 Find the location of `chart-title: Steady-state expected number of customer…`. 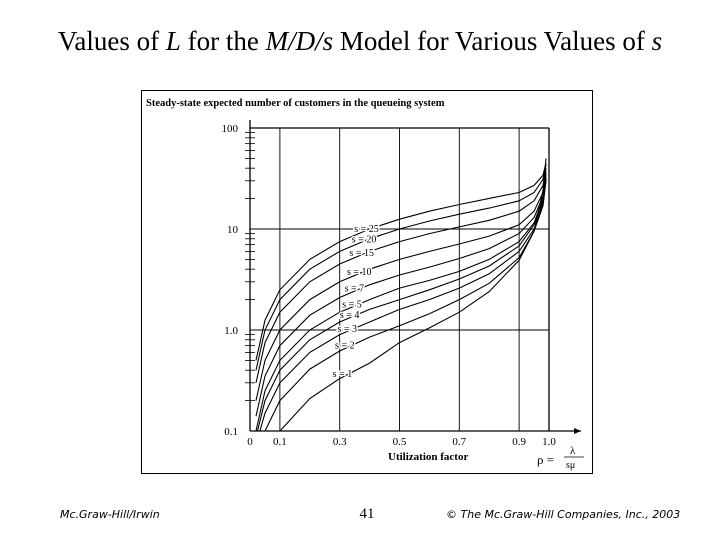

chart-title: Steady-state expected number of customer… is located at coordinates (295, 103).